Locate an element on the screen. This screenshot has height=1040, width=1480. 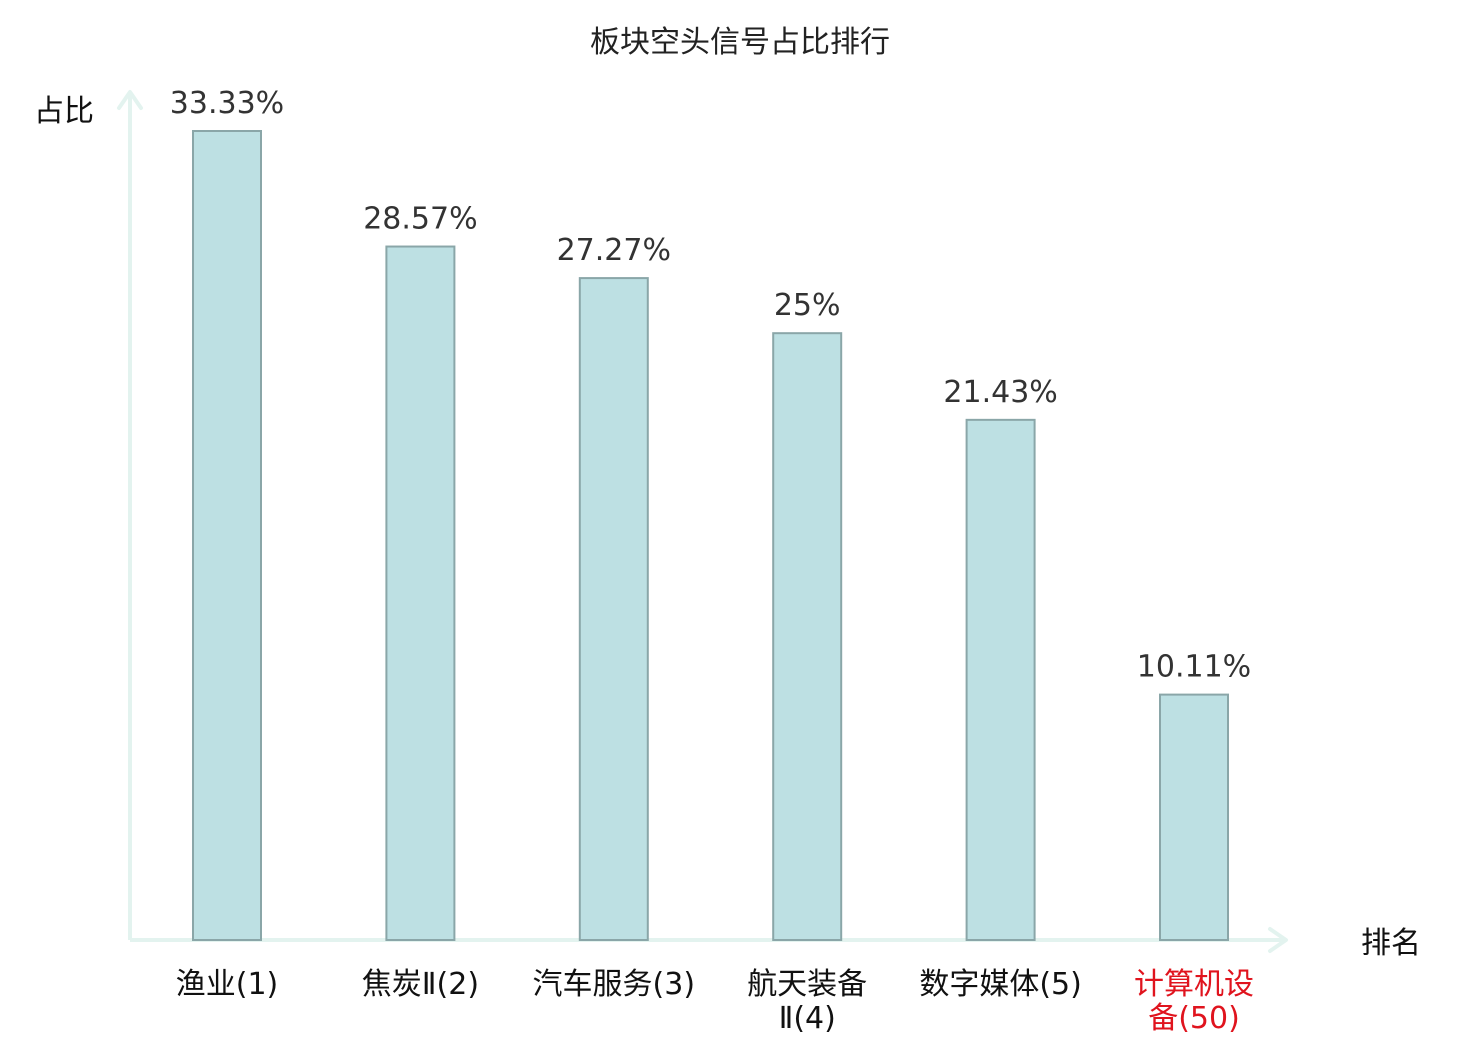
value-label-6: 10.11% is located at coordinates (1194, 667).